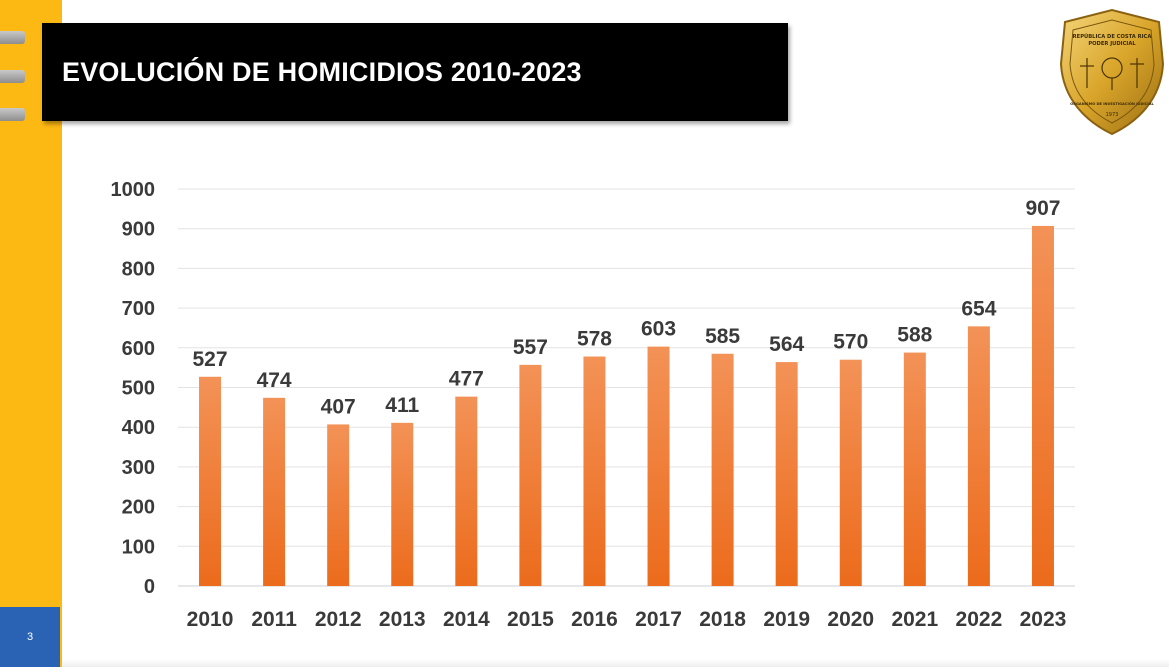 This screenshot has height=667, width=1169. What do you see at coordinates (594, 619) in the screenshot?
I see `x-tick-2016: 2016` at bounding box center [594, 619].